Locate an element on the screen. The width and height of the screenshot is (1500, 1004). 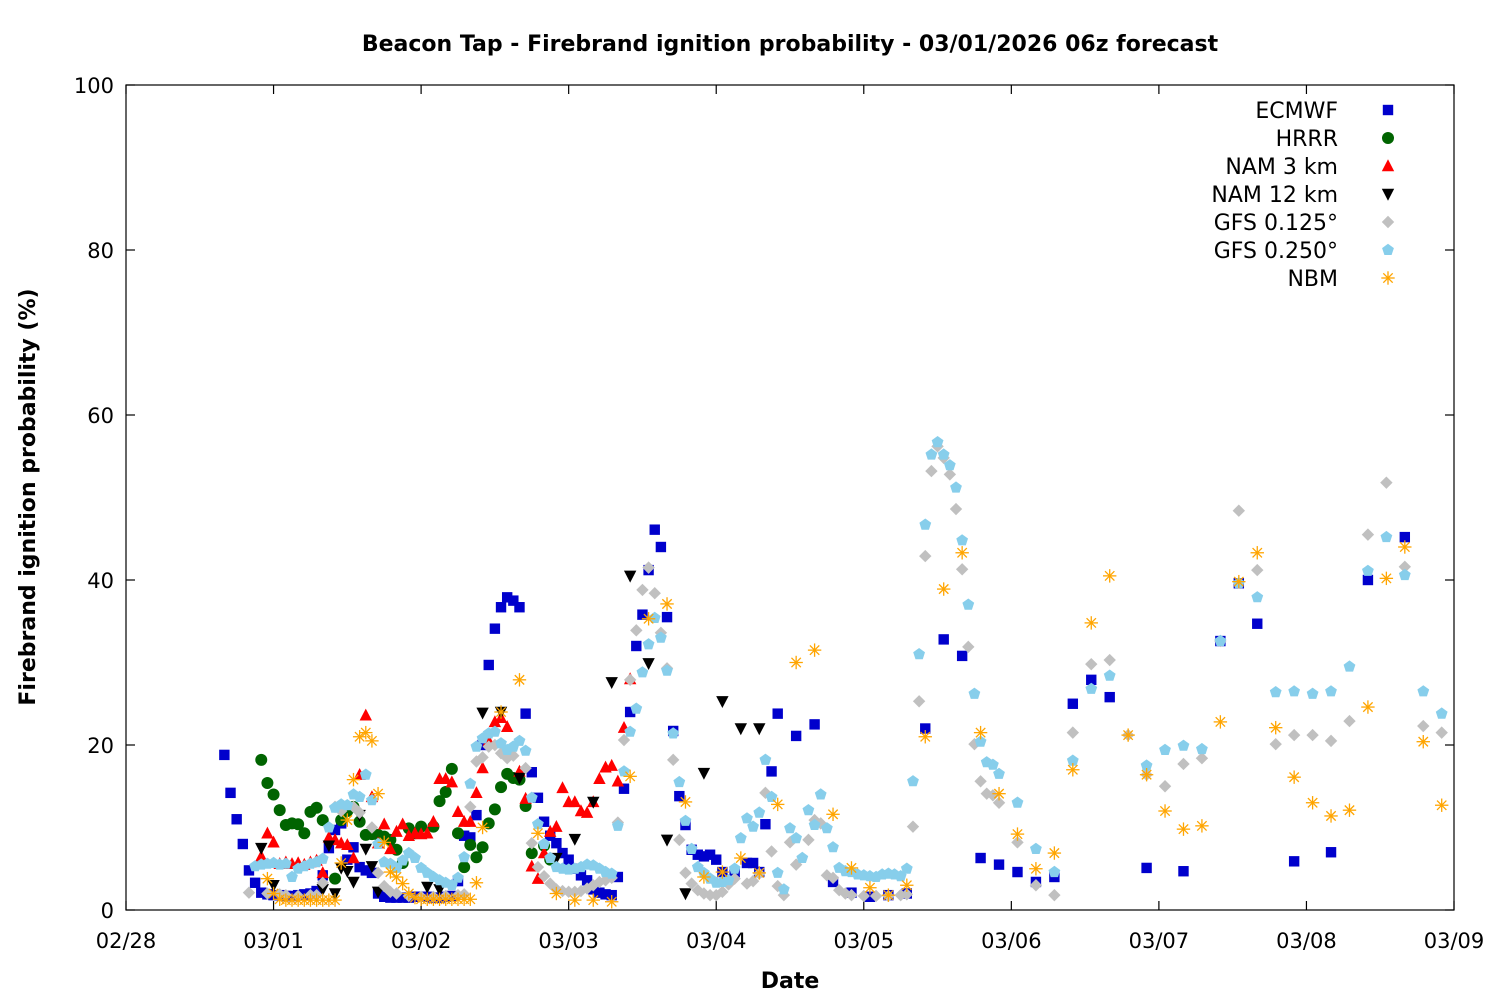
legend-item: GFS 0.250° is located at coordinates (1304, 251).